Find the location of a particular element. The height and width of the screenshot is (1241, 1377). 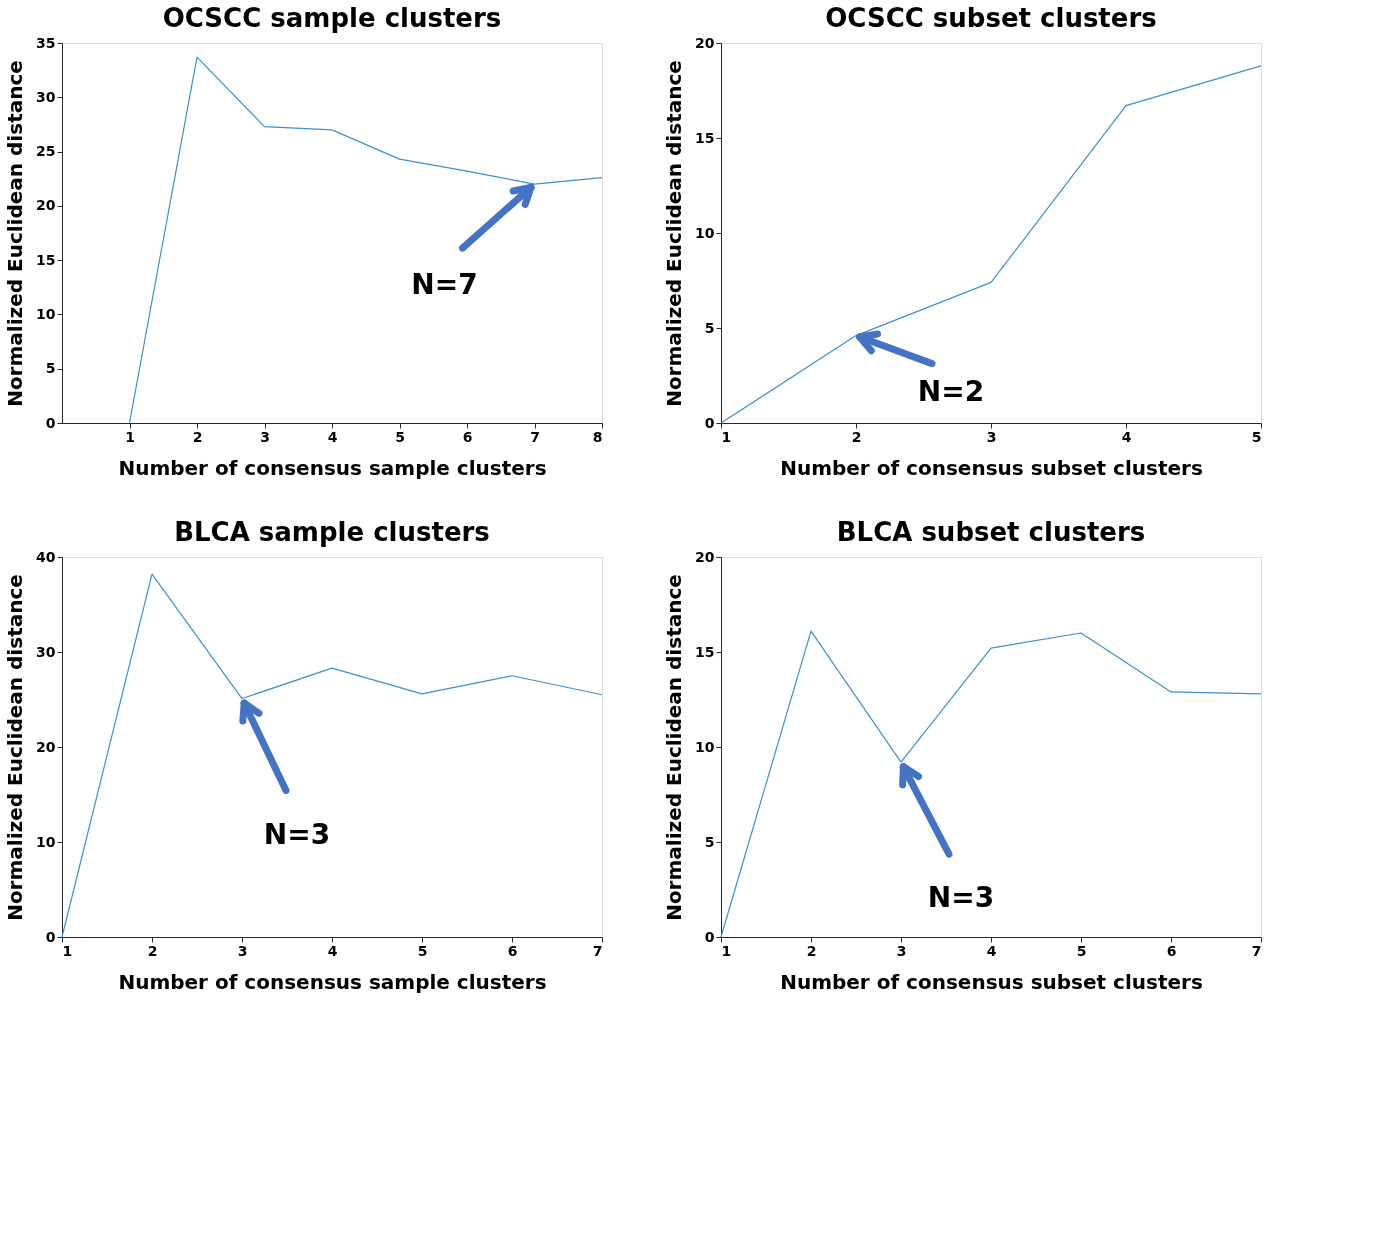

y-tick-label: 25 is located at coordinates (46, 151).